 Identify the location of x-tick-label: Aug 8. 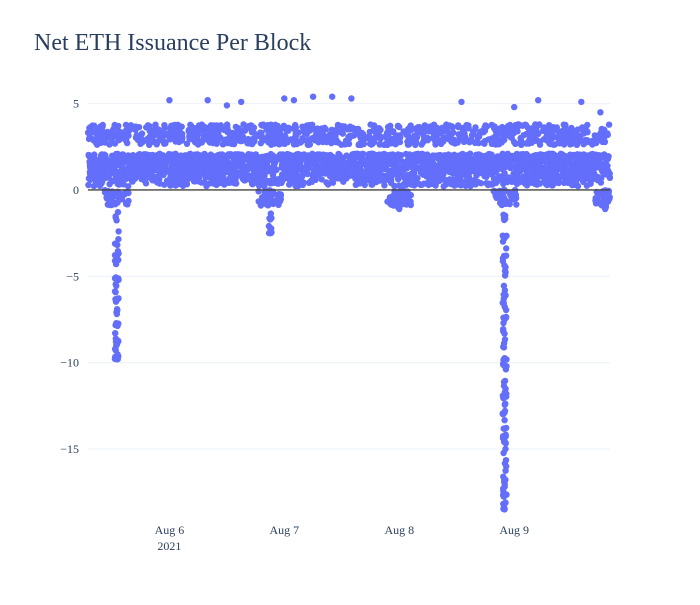
(399, 530).